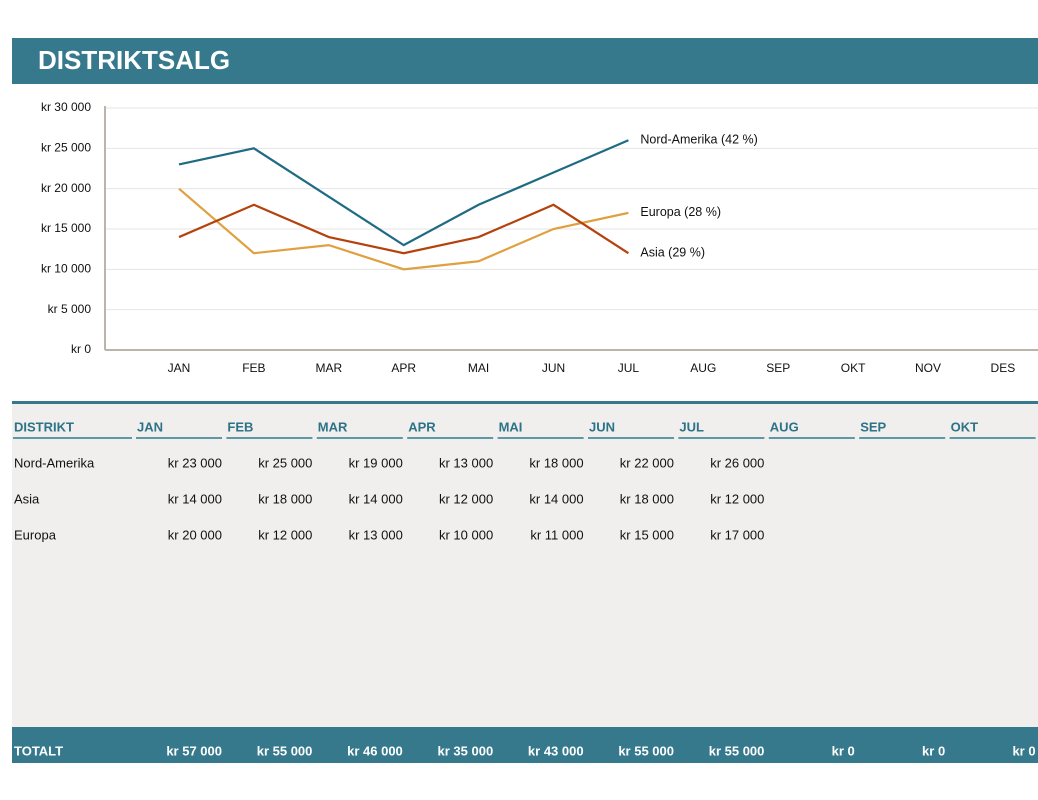  I want to click on total-label: TOTALT, so click(38, 750).